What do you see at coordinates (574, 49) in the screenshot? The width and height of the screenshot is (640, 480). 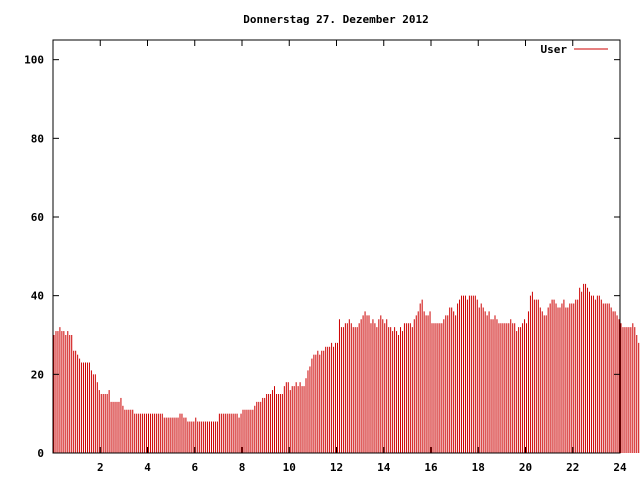 I see `legend: User` at bounding box center [574, 49].